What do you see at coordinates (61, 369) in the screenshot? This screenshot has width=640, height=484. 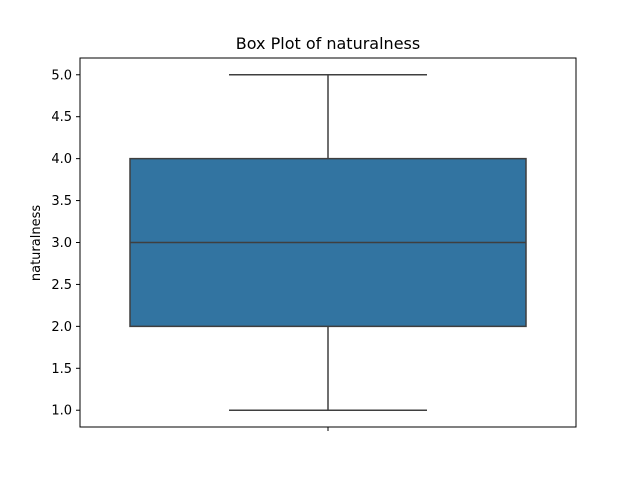 I see `y-tick-label: 1.5` at bounding box center [61, 369].